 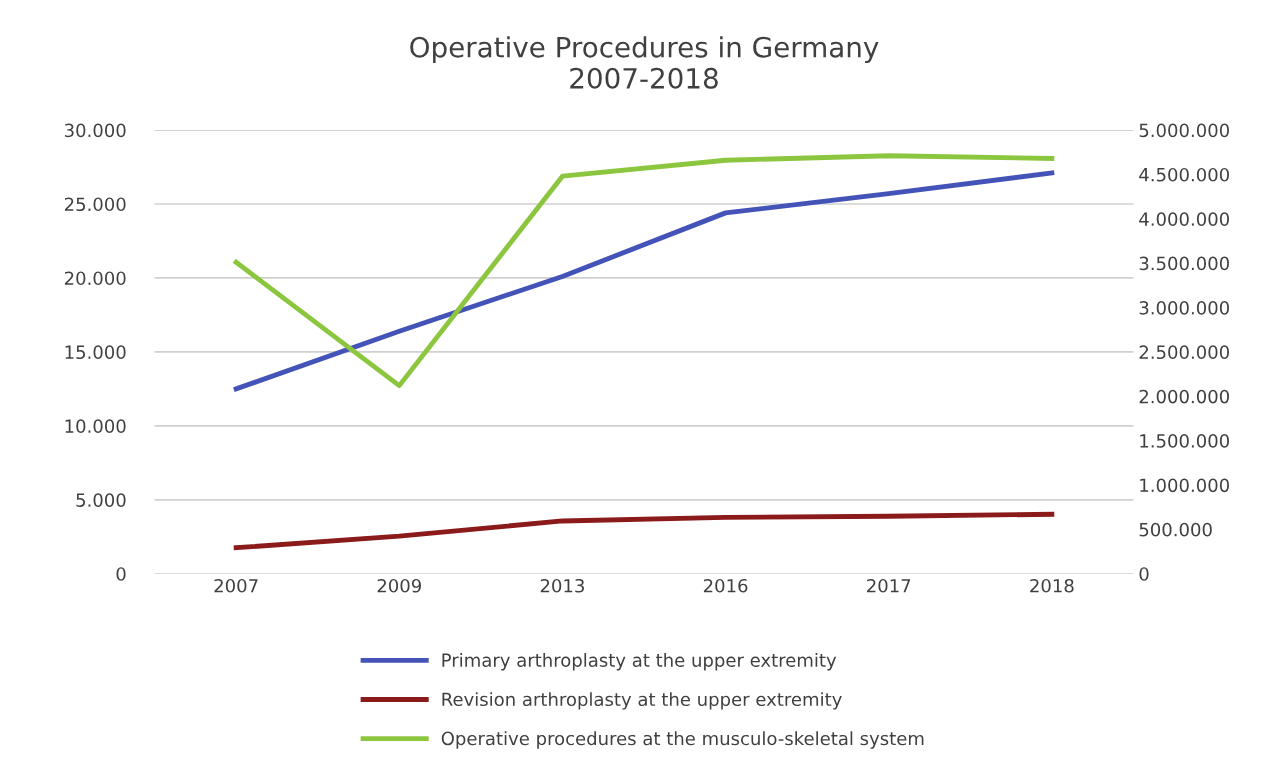 I want to click on x-tick-label: 2018, so click(x=1052, y=585).